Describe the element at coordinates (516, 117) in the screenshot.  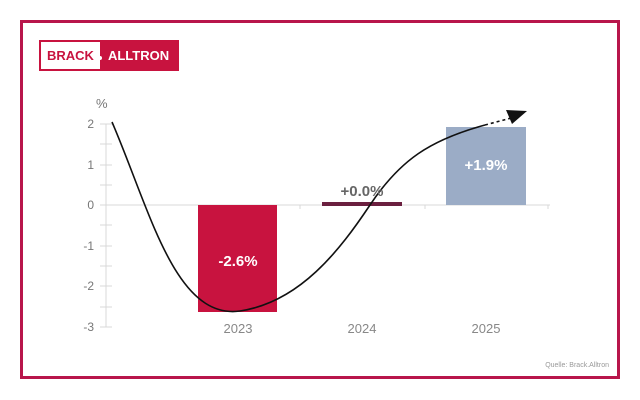
I see `trend-arrow-icon` at that location.